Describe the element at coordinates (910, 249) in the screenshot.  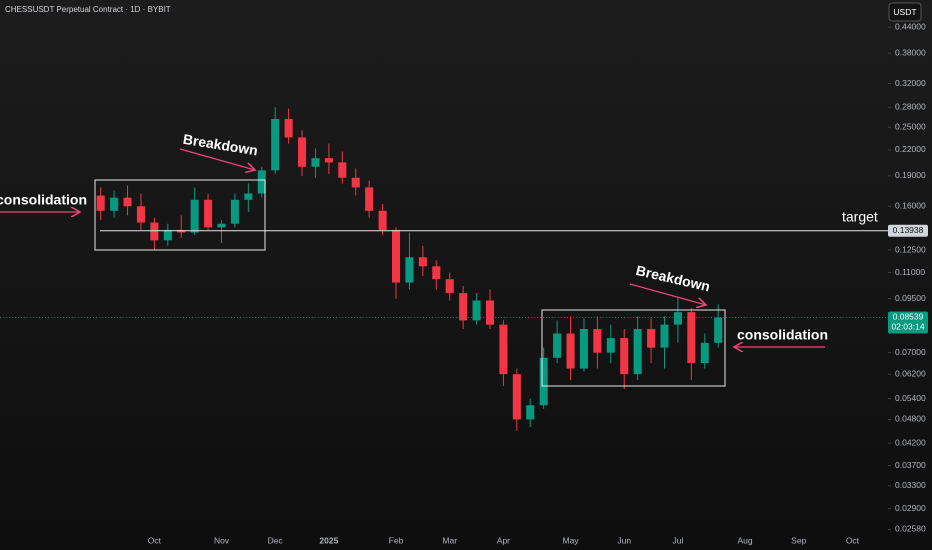
I see `y-tick-label: 0.12500` at that location.